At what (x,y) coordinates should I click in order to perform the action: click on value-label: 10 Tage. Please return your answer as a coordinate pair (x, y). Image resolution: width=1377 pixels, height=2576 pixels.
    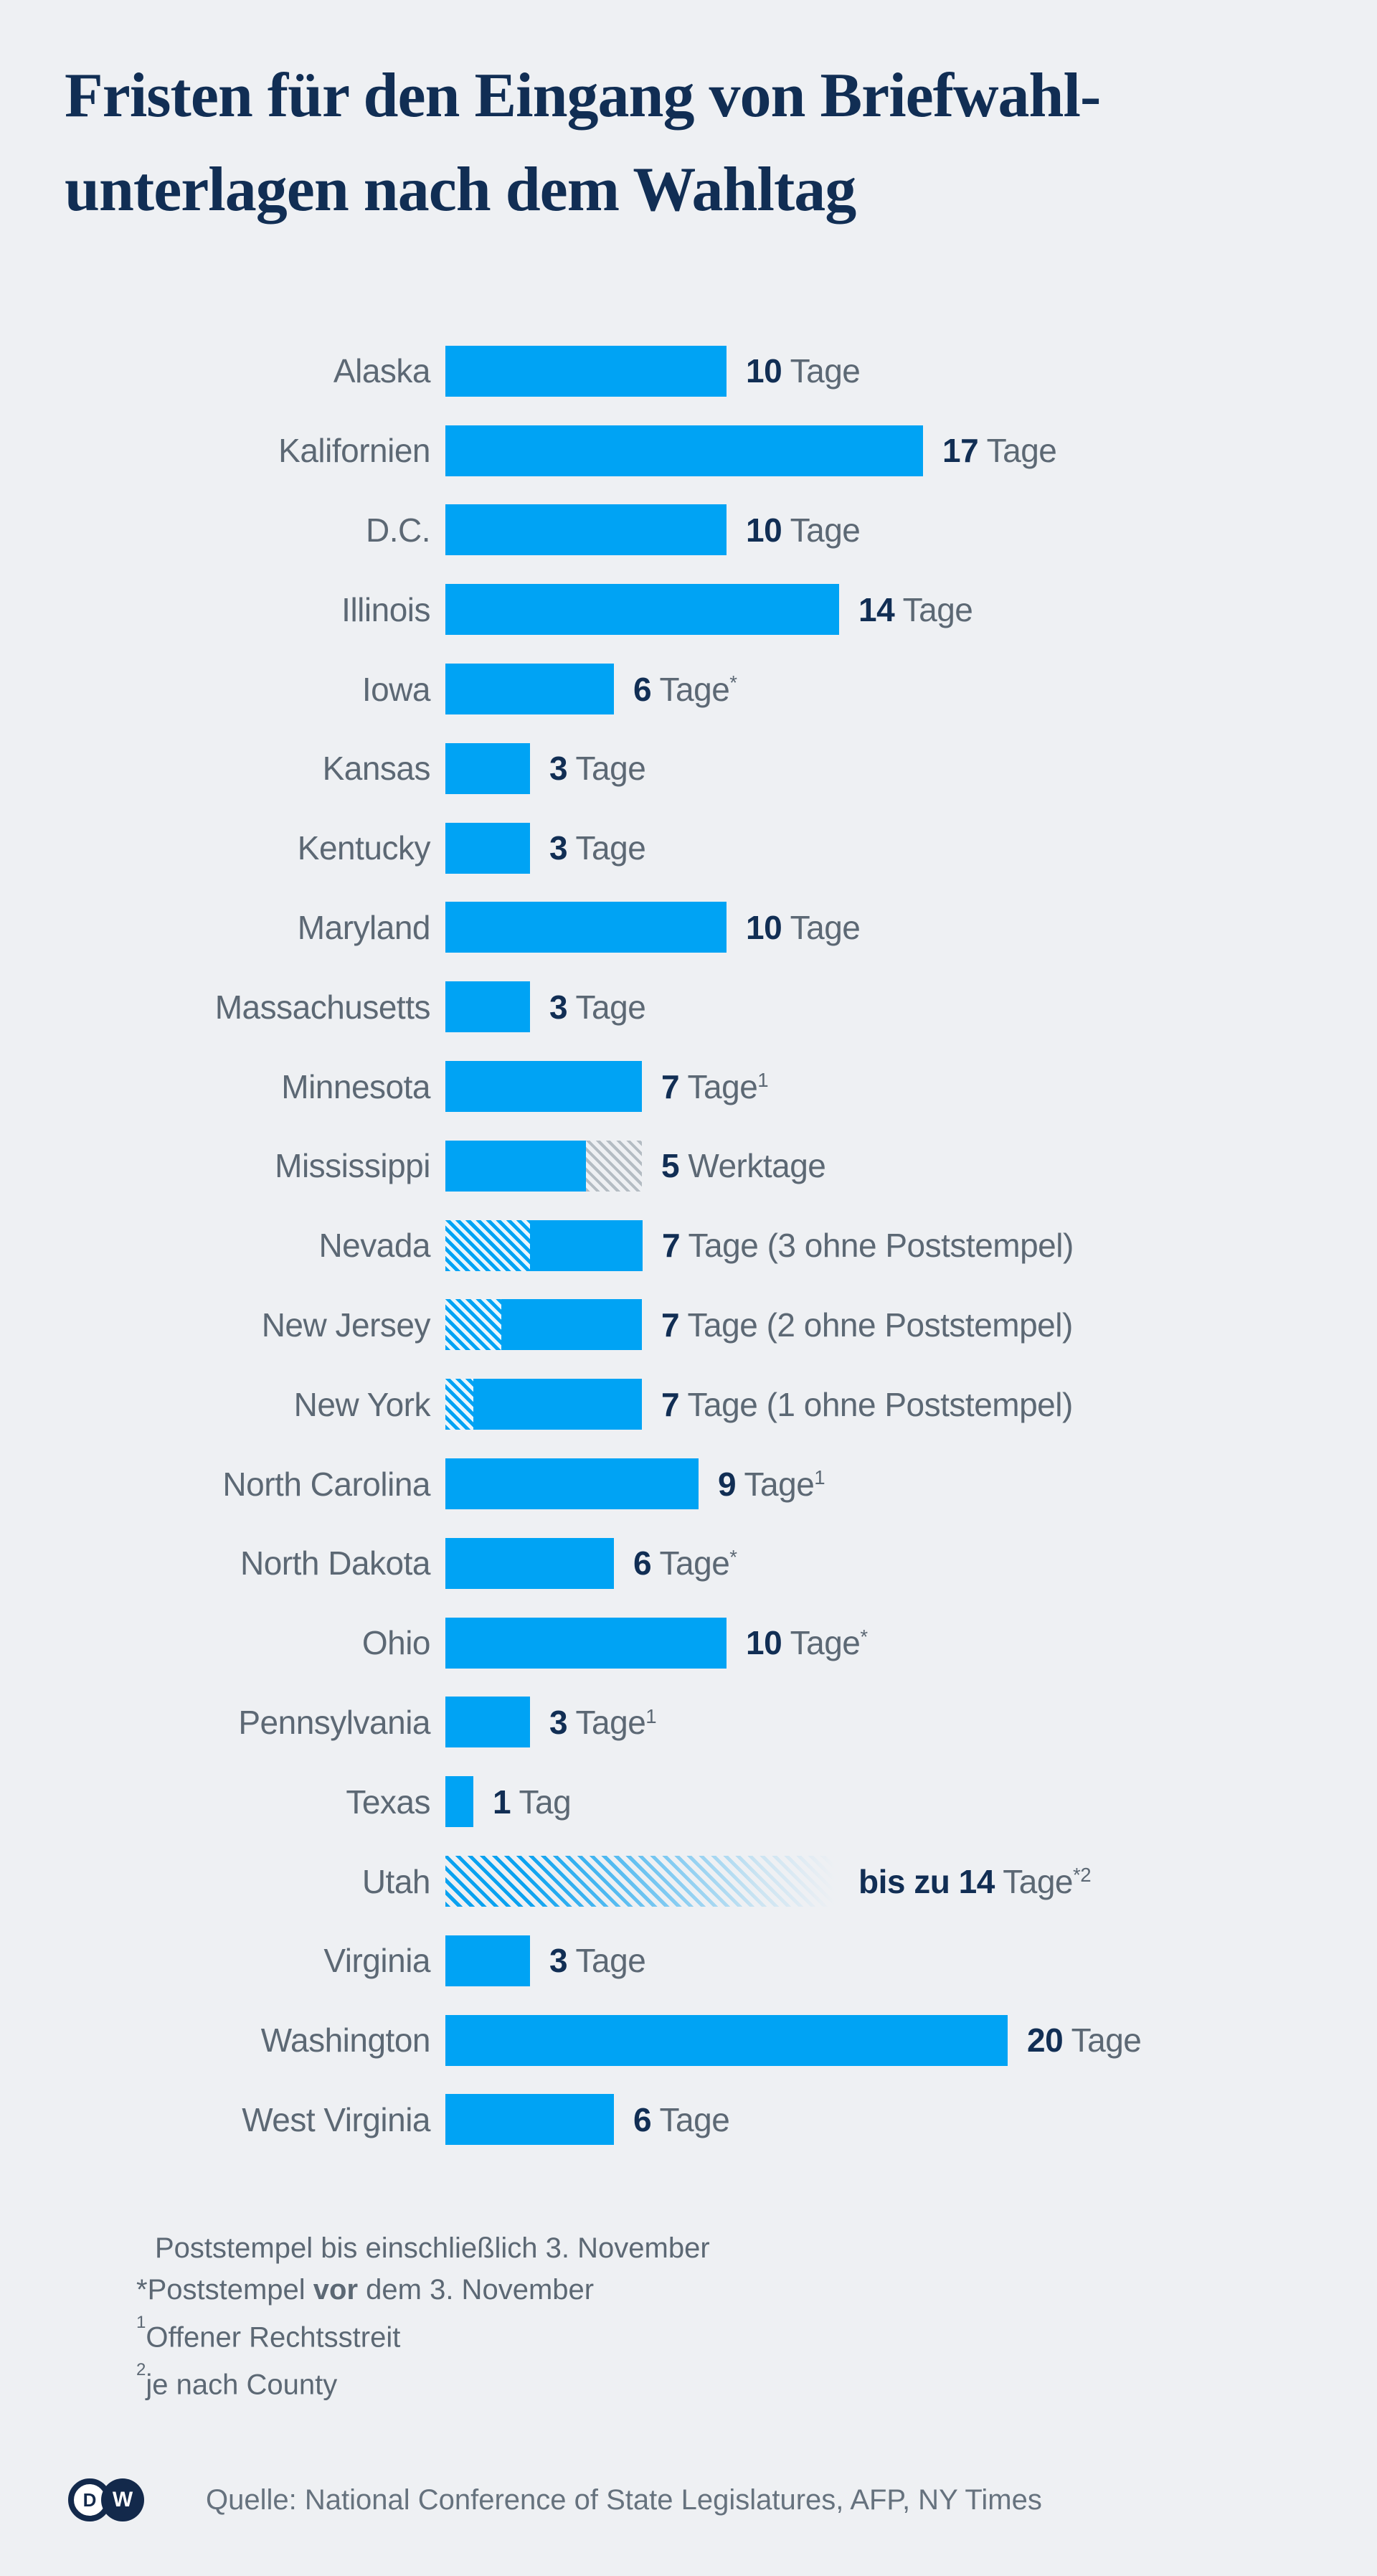
    Looking at the image, I should click on (803, 530).